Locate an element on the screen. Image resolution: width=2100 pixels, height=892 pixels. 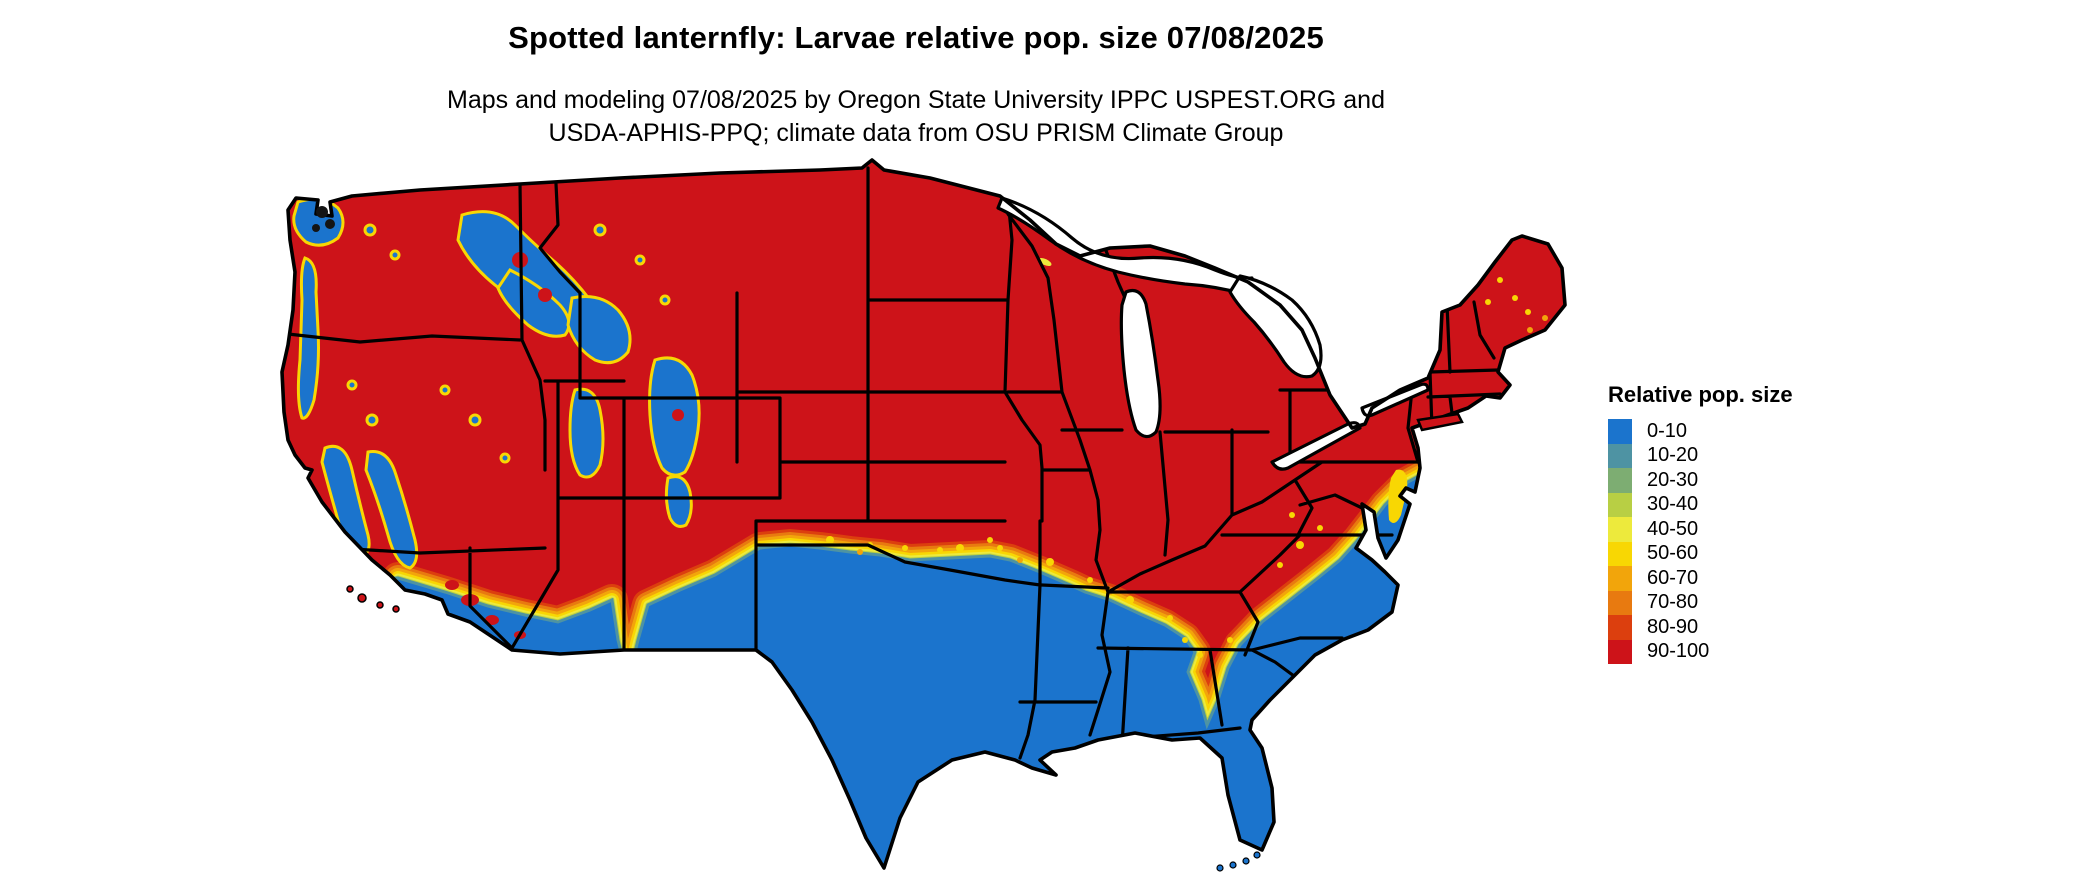
legend-label: 80-90 is located at coordinates (1673, 626).